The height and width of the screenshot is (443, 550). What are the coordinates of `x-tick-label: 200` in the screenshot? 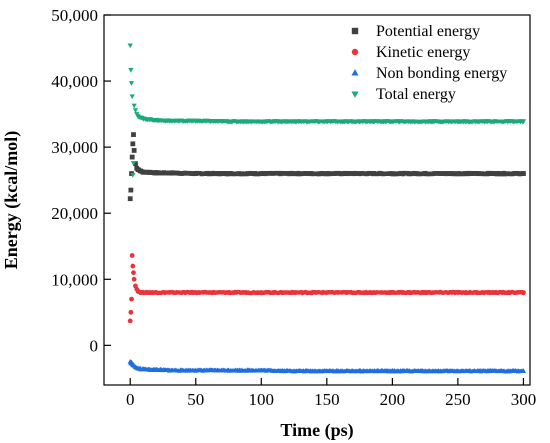 It's located at (393, 399).